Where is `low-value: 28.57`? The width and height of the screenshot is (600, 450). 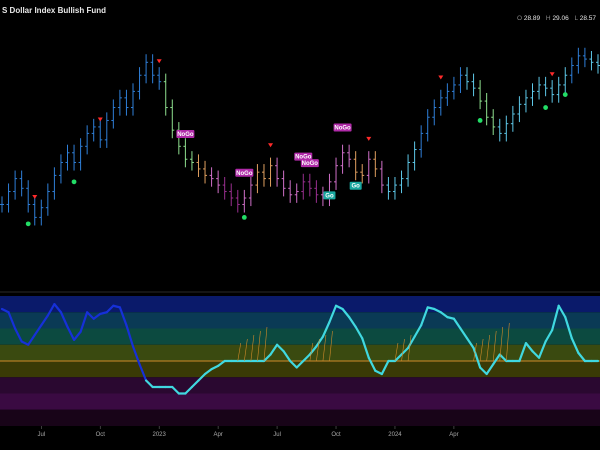 low-value: 28.57 is located at coordinates (587, 18).